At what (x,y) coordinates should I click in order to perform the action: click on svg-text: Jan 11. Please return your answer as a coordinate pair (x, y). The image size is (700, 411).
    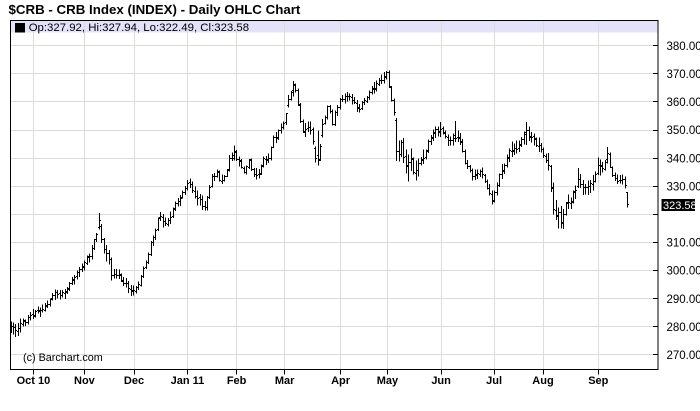
    Looking at the image, I should click on (188, 381).